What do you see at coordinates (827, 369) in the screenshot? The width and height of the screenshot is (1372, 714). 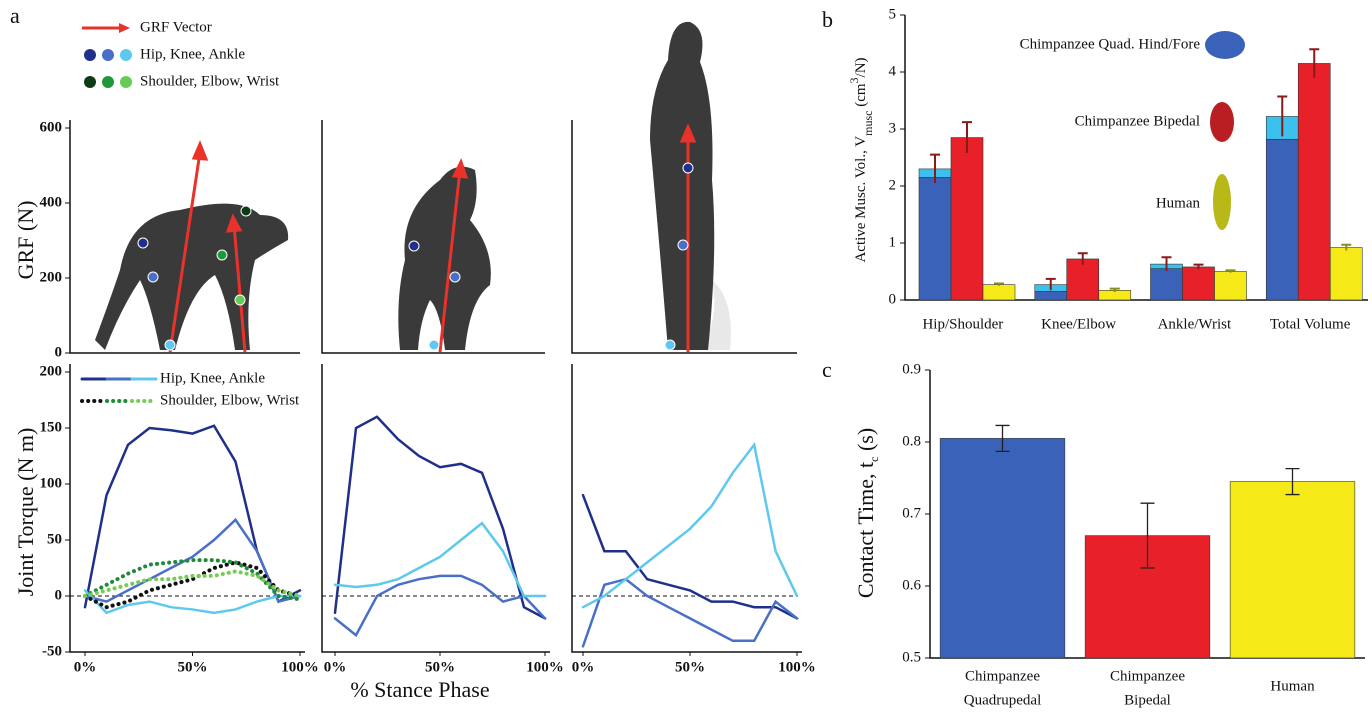 I see `panel-label: c` at bounding box center [827, 369].